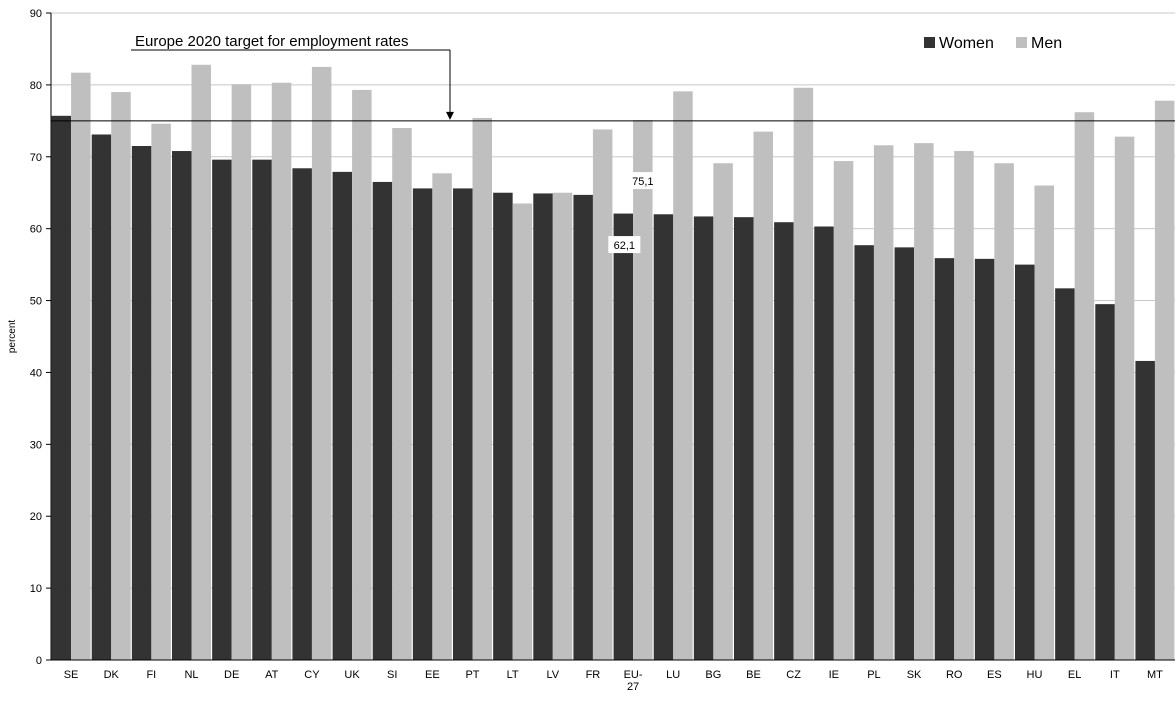 The height and width of the screenshot is (702, 1176). What do you see at coordinates (1115, 675) in the screenshot?
I see `x-tick-label-it: IT` at bounding box center [1115, 675].